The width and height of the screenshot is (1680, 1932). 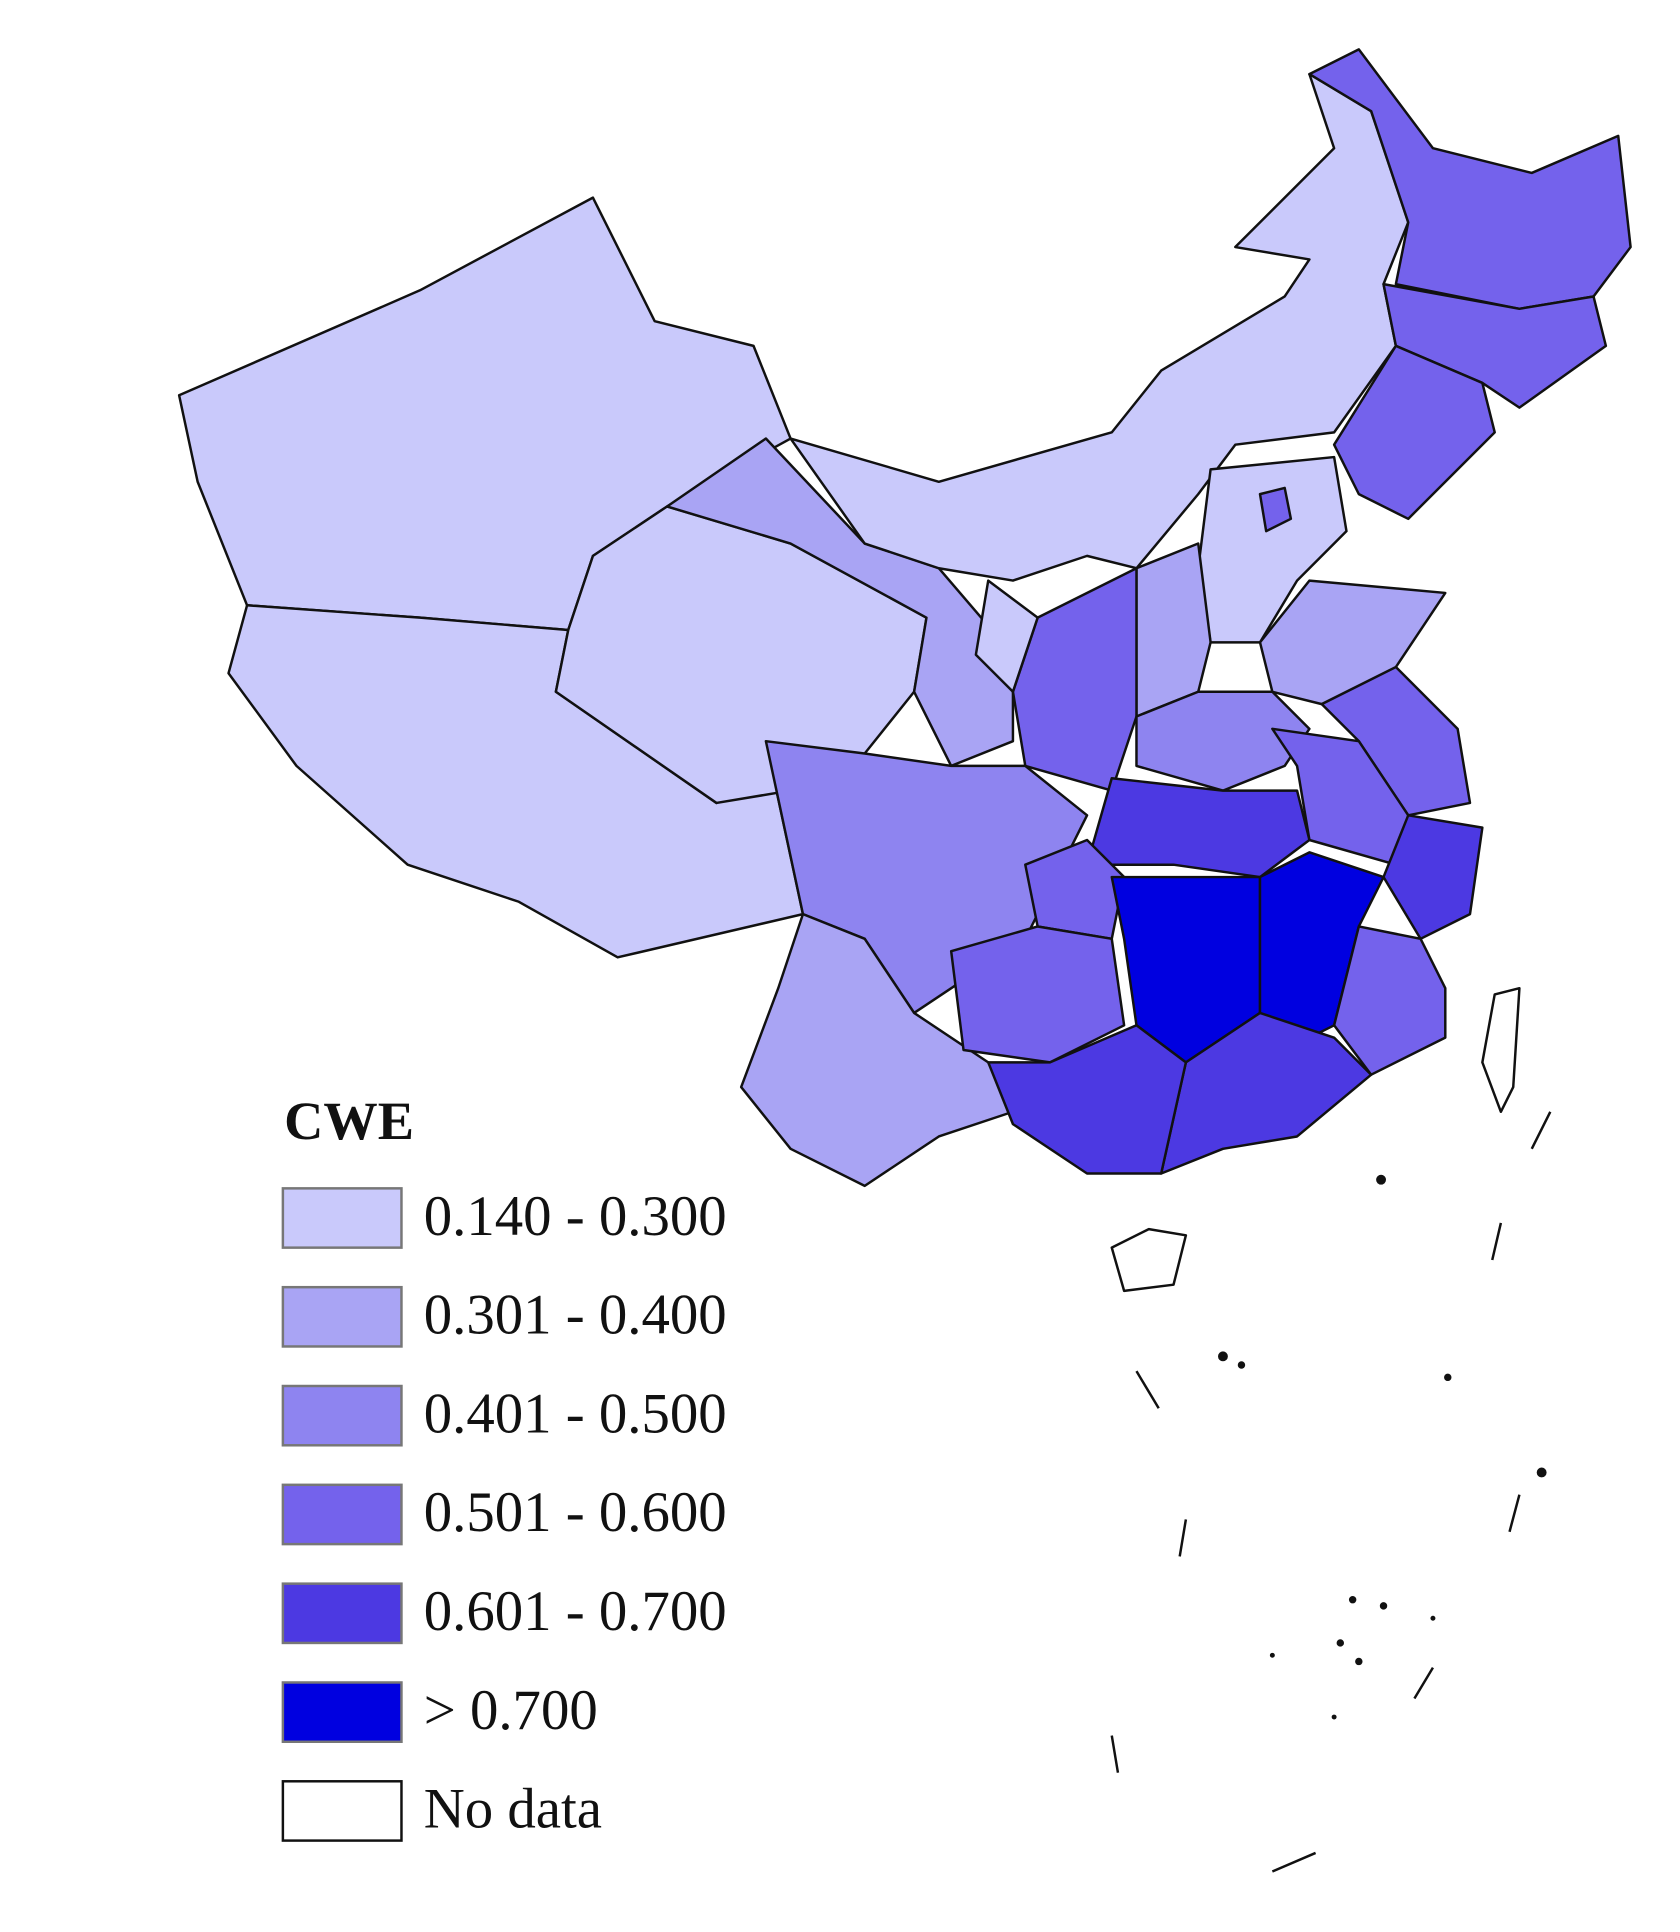 I want to click on sea-islands, so click(x=1331, y=1492).